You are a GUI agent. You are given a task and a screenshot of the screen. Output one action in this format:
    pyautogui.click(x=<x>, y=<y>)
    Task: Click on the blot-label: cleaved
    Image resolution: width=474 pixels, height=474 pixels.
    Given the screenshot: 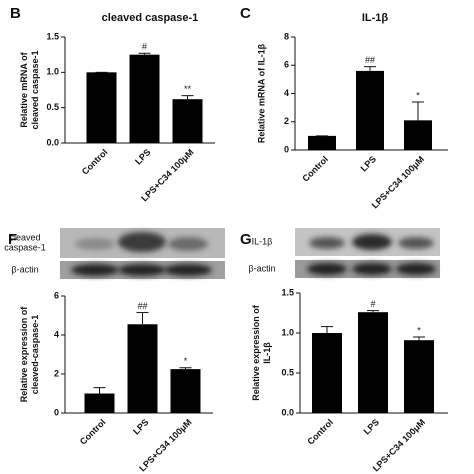 What is the action you would take?
    pyautogui.click(x=24, y=237)
    